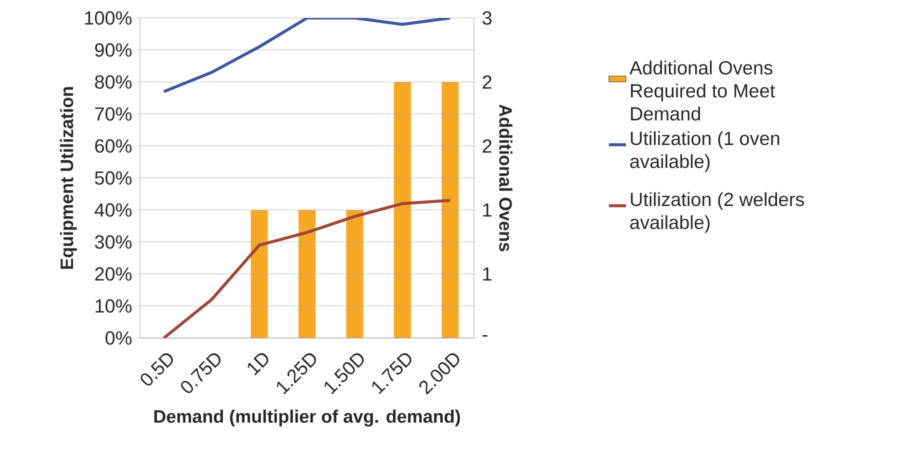 This screenshot has height=462, width=914. I want to click on y2-axis-title: Additional Ovens, so click(505, 178).